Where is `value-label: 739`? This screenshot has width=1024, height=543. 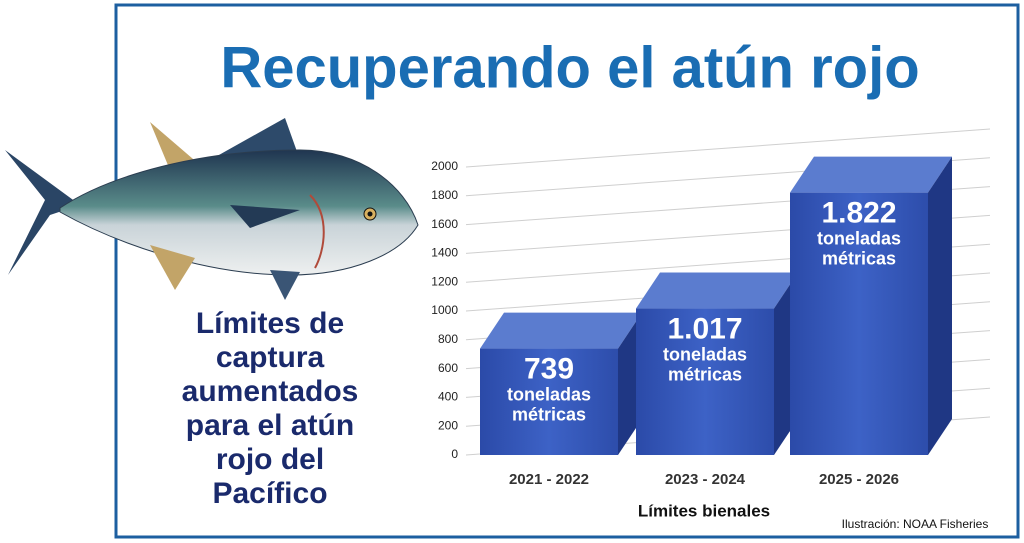 value-label: 739 is located at coordinates (549, 369).